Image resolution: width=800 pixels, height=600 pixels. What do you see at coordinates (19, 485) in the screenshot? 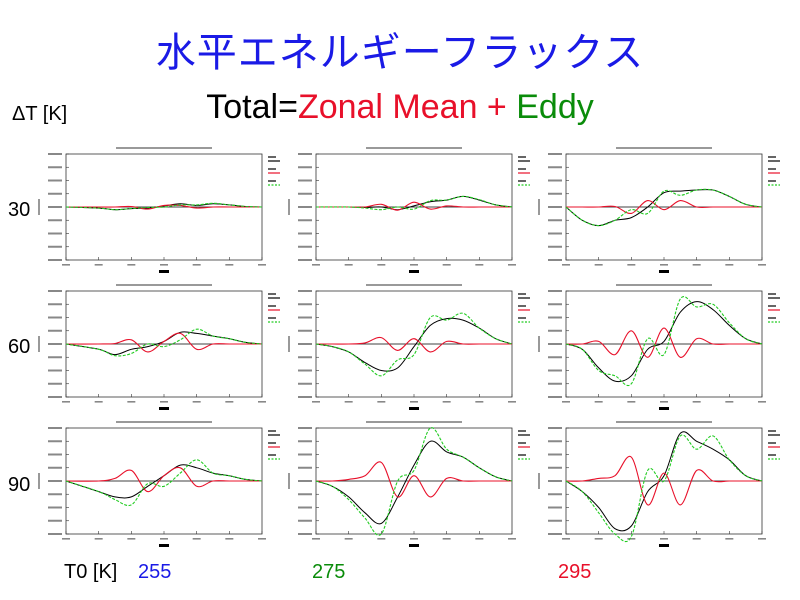
I see `row-label-90: 90` at bounding box center [19, 485].